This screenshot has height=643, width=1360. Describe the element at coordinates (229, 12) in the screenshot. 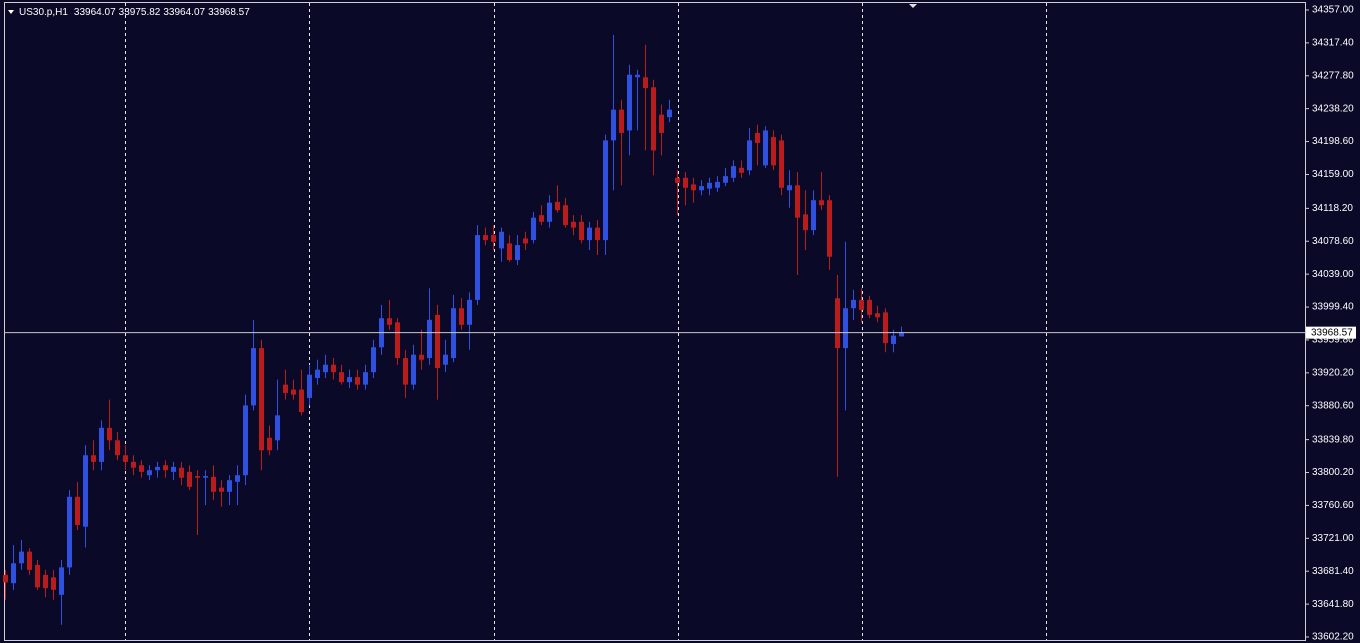

I see `last-close: 33968.57` at that location.